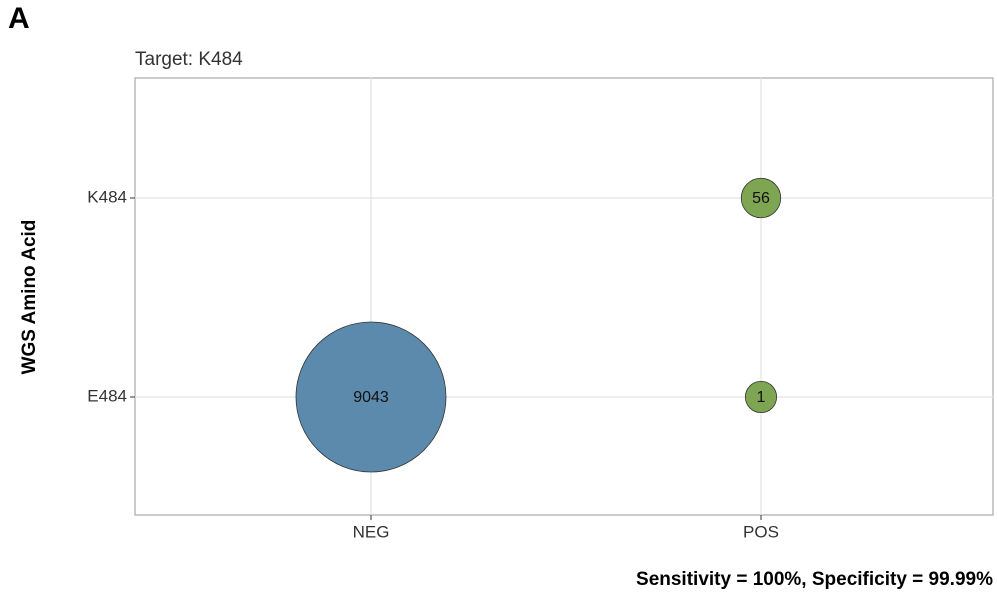  What do you see at coordinates (107, 395) in the screenshot?
I see `y-tick-label: E484` at bounding box center [107, 395].